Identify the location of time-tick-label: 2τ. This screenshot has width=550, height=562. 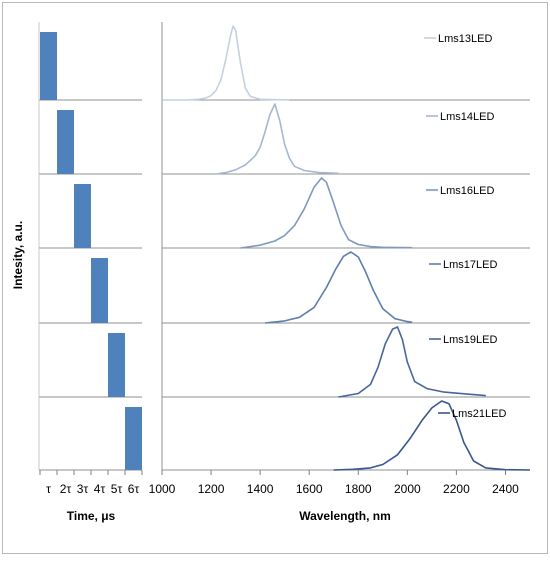
(66, 489).